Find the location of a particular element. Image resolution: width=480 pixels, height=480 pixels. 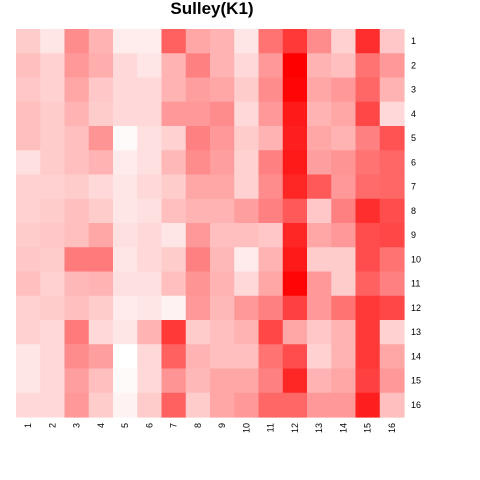

col-tick-label: 14 is located at coordinates (343, 428).